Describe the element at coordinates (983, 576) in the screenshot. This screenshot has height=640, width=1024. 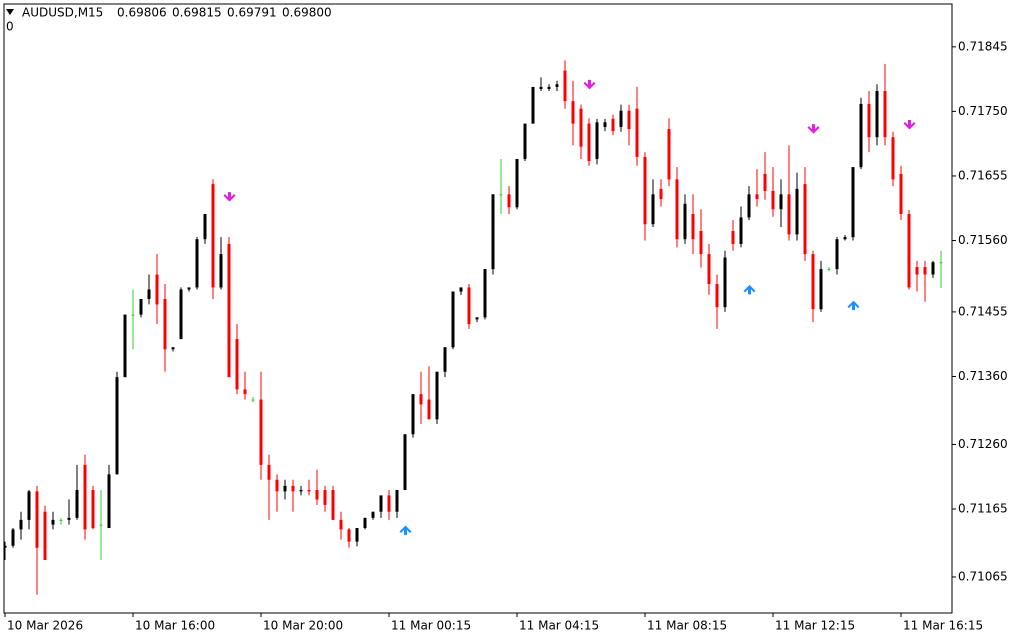
I see `y-tick-label: 0.71065` at that location.